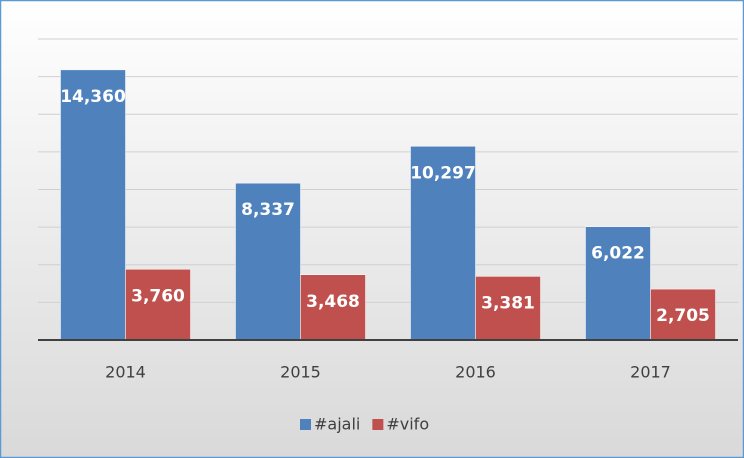 The image size is (744, 458). Describe the element at coordinates (407, 424) in the screenshot. I see `legend-label: #vifo` at that location.